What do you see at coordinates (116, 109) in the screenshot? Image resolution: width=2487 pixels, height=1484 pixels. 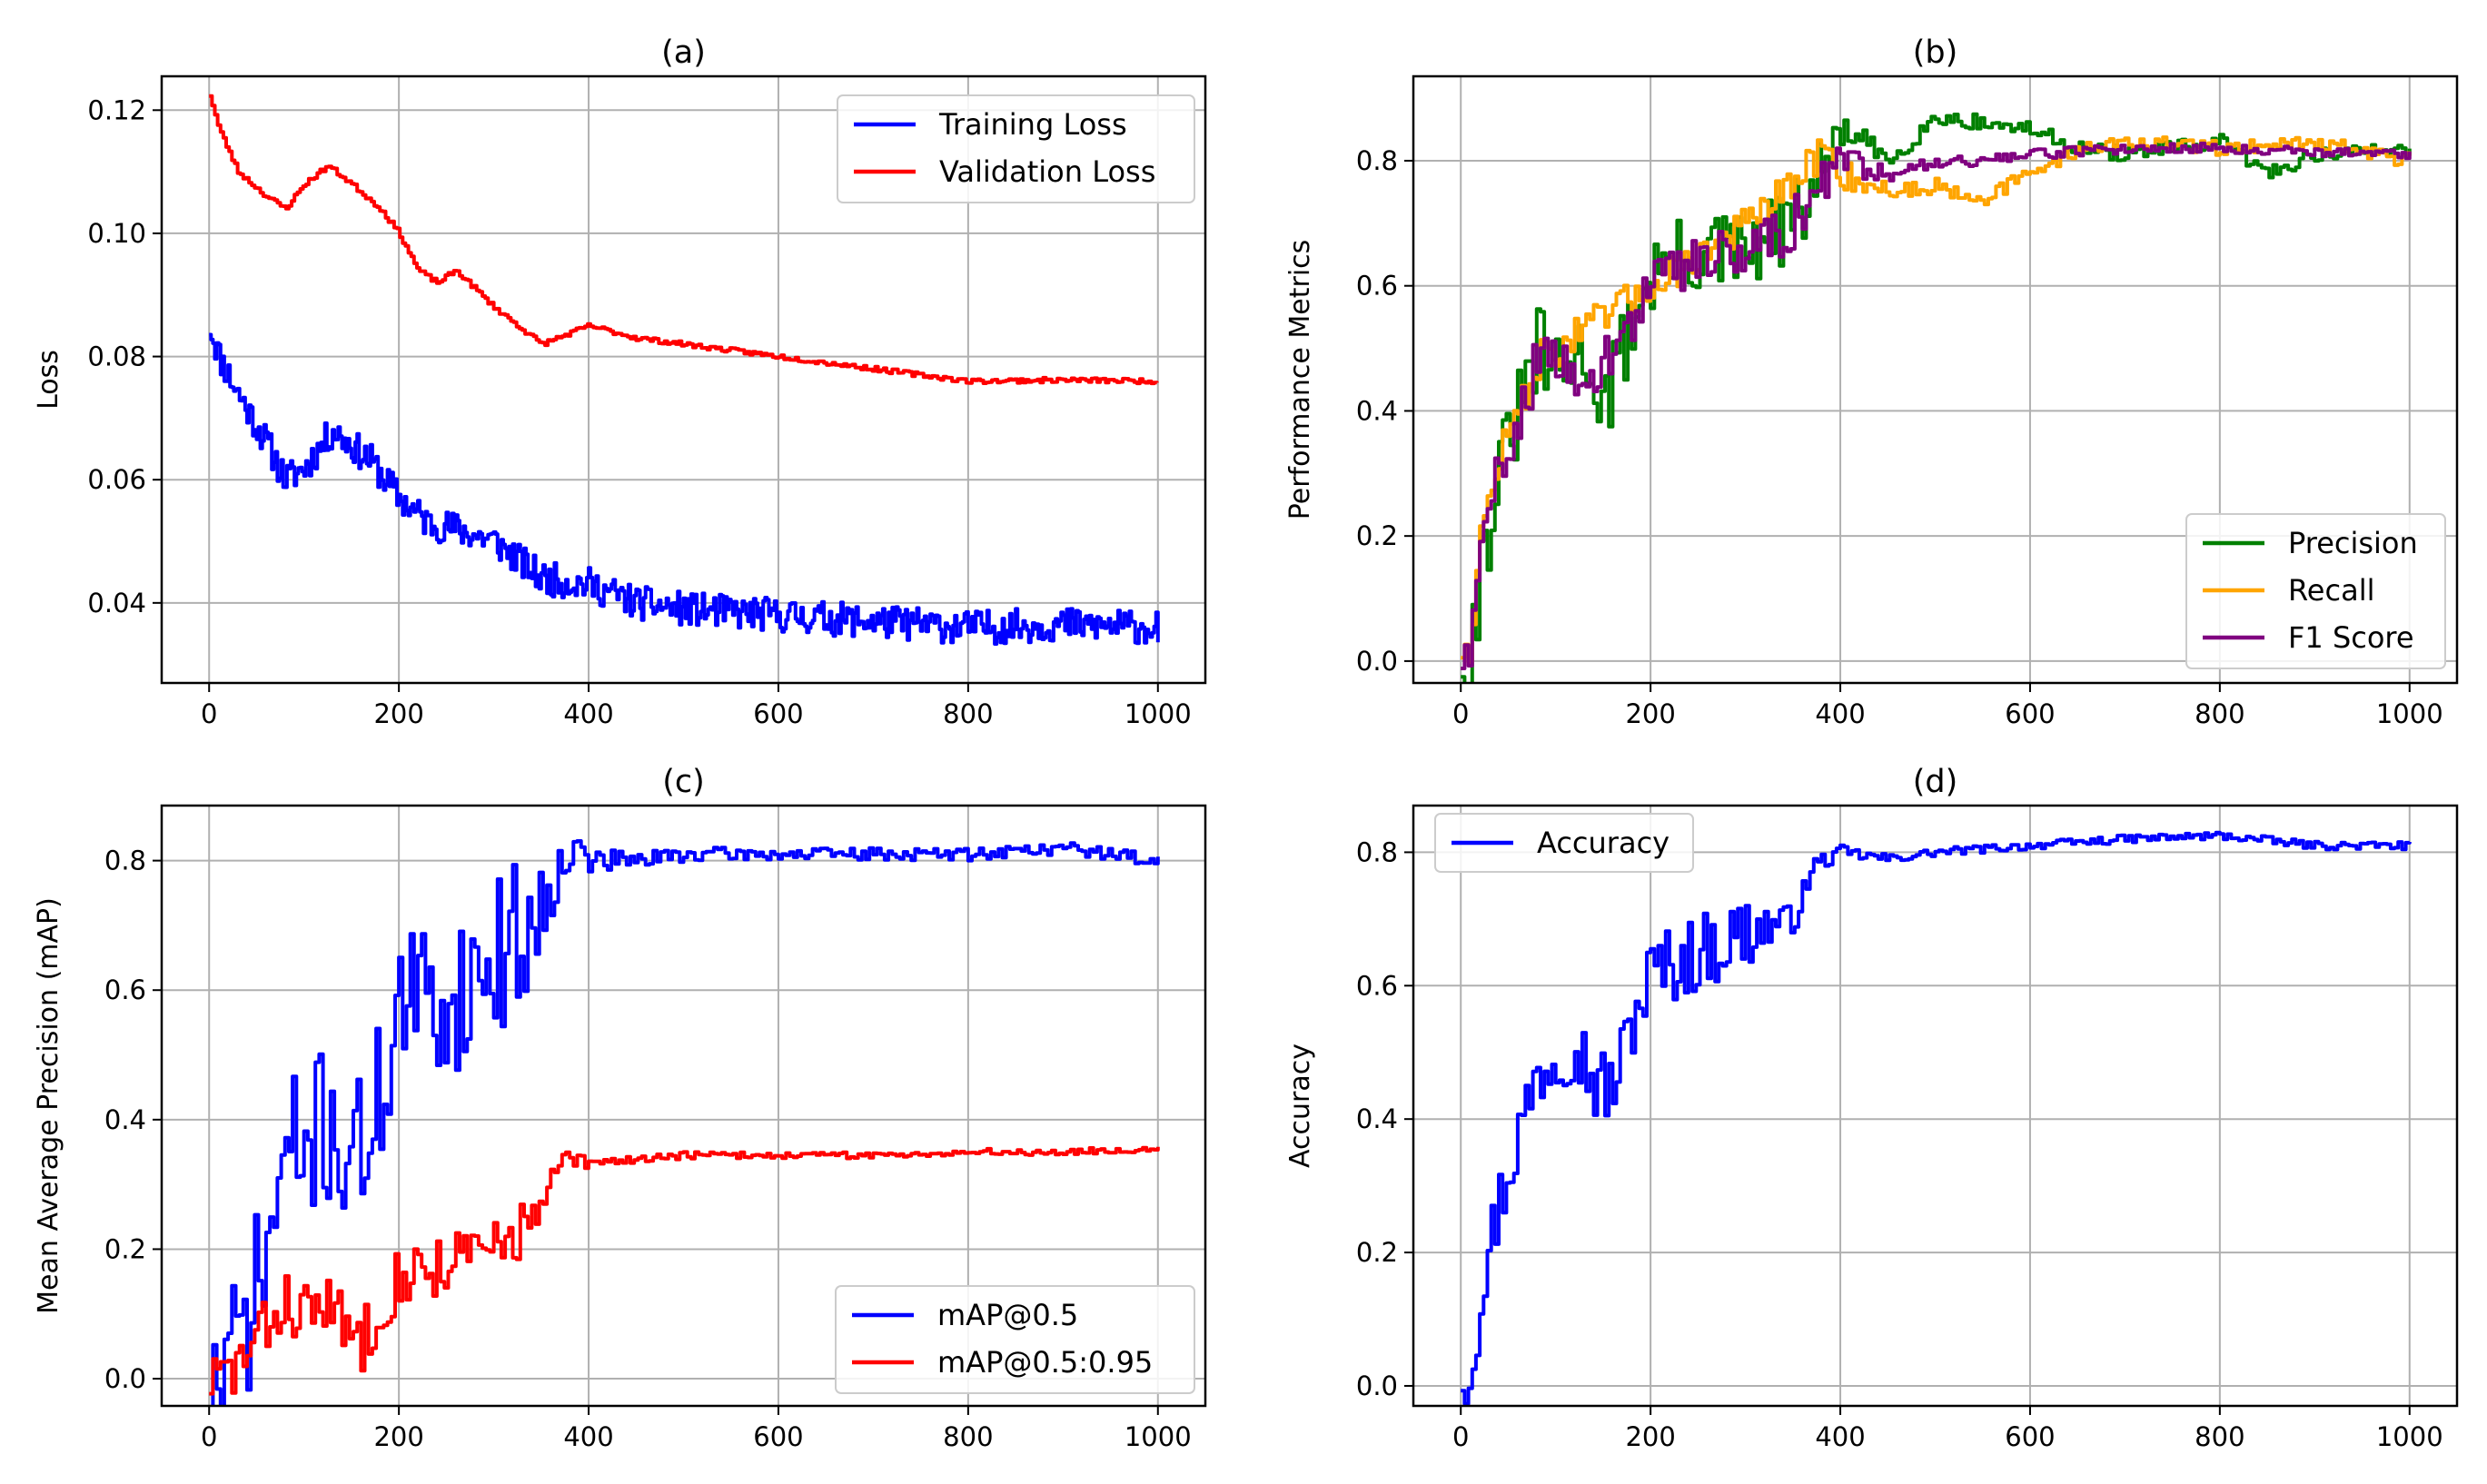 I see `y-tick-label: 0.12` at bounding box center [116, 109].